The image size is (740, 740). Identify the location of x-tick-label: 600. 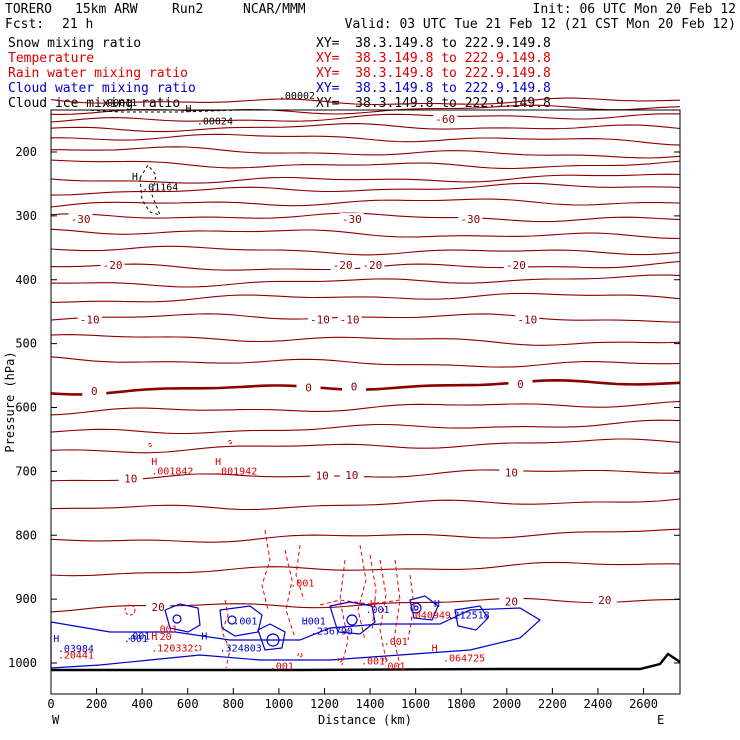
(188, 704).